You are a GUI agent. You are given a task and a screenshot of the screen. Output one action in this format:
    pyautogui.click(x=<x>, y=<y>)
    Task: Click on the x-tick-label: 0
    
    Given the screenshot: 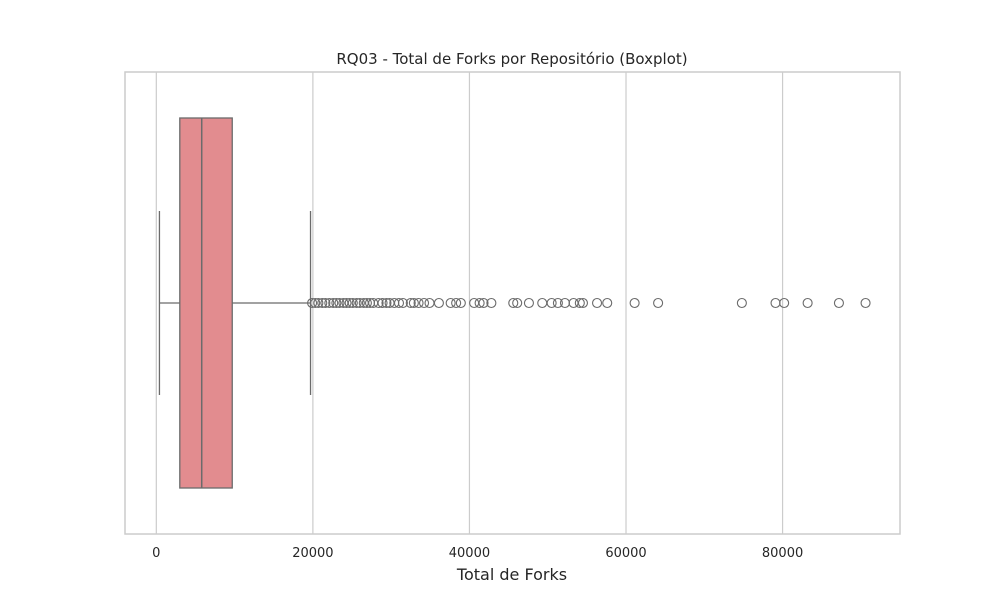 What is the action you would take?
    pyautogui.click(x=156, y=553)
    